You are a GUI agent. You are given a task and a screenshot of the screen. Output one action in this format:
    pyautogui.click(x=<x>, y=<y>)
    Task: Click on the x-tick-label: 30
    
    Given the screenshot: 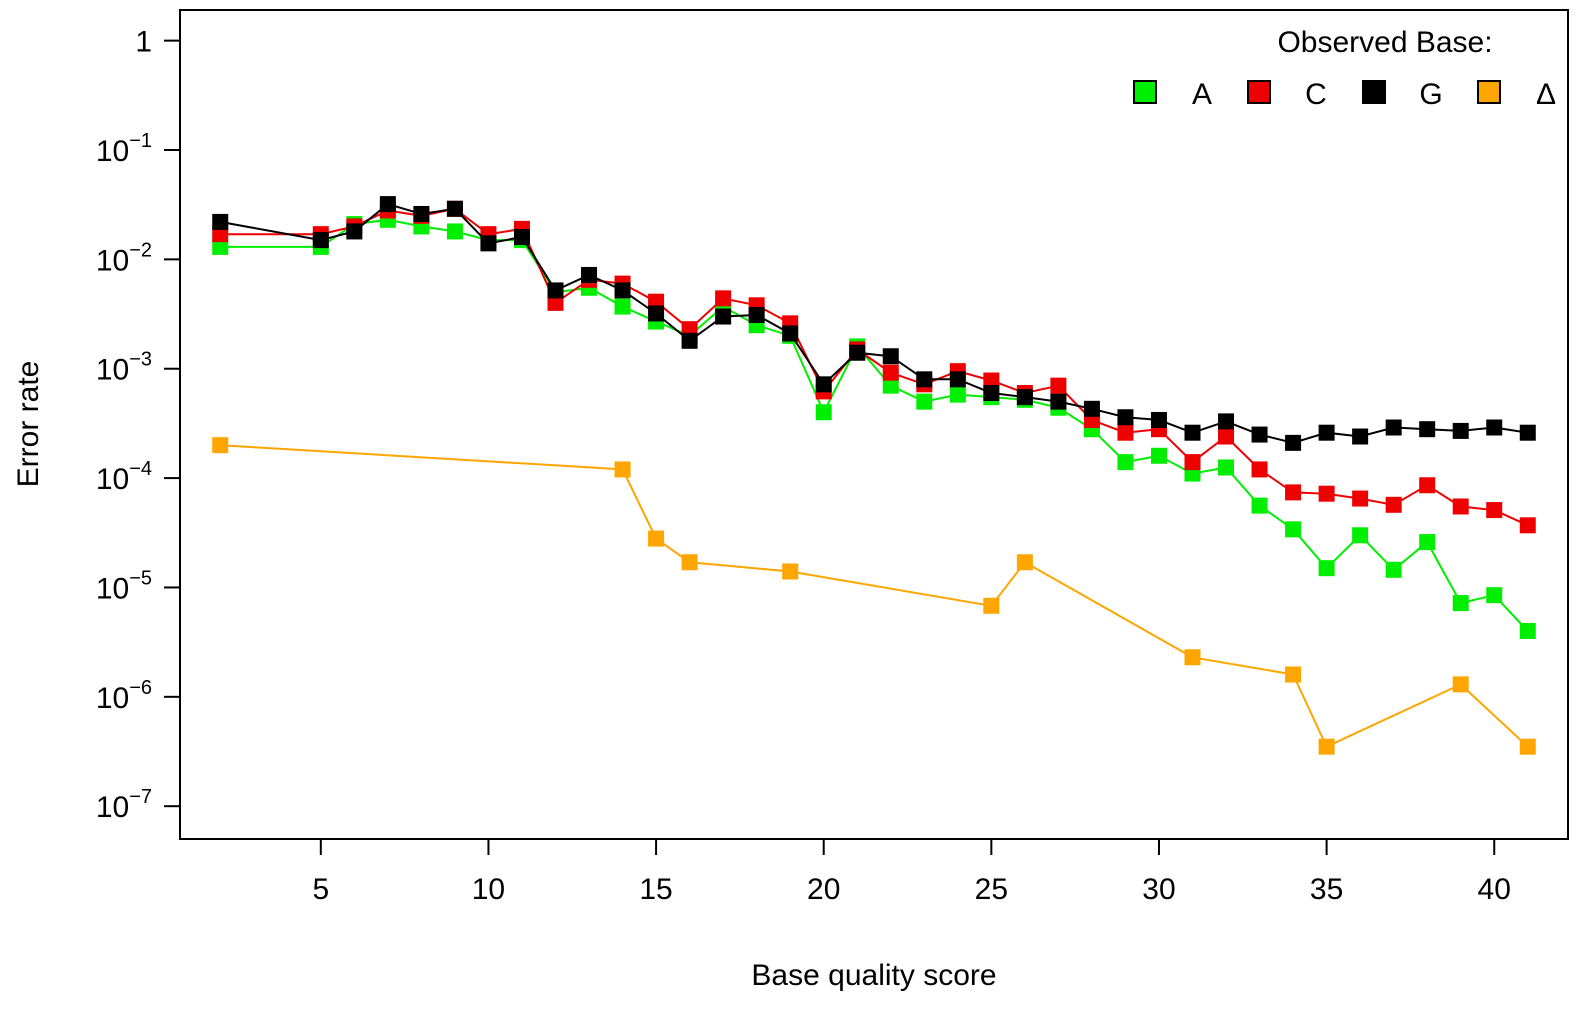 What is the action you would take?
    pyautogui.click(x=1158, y=889)
    